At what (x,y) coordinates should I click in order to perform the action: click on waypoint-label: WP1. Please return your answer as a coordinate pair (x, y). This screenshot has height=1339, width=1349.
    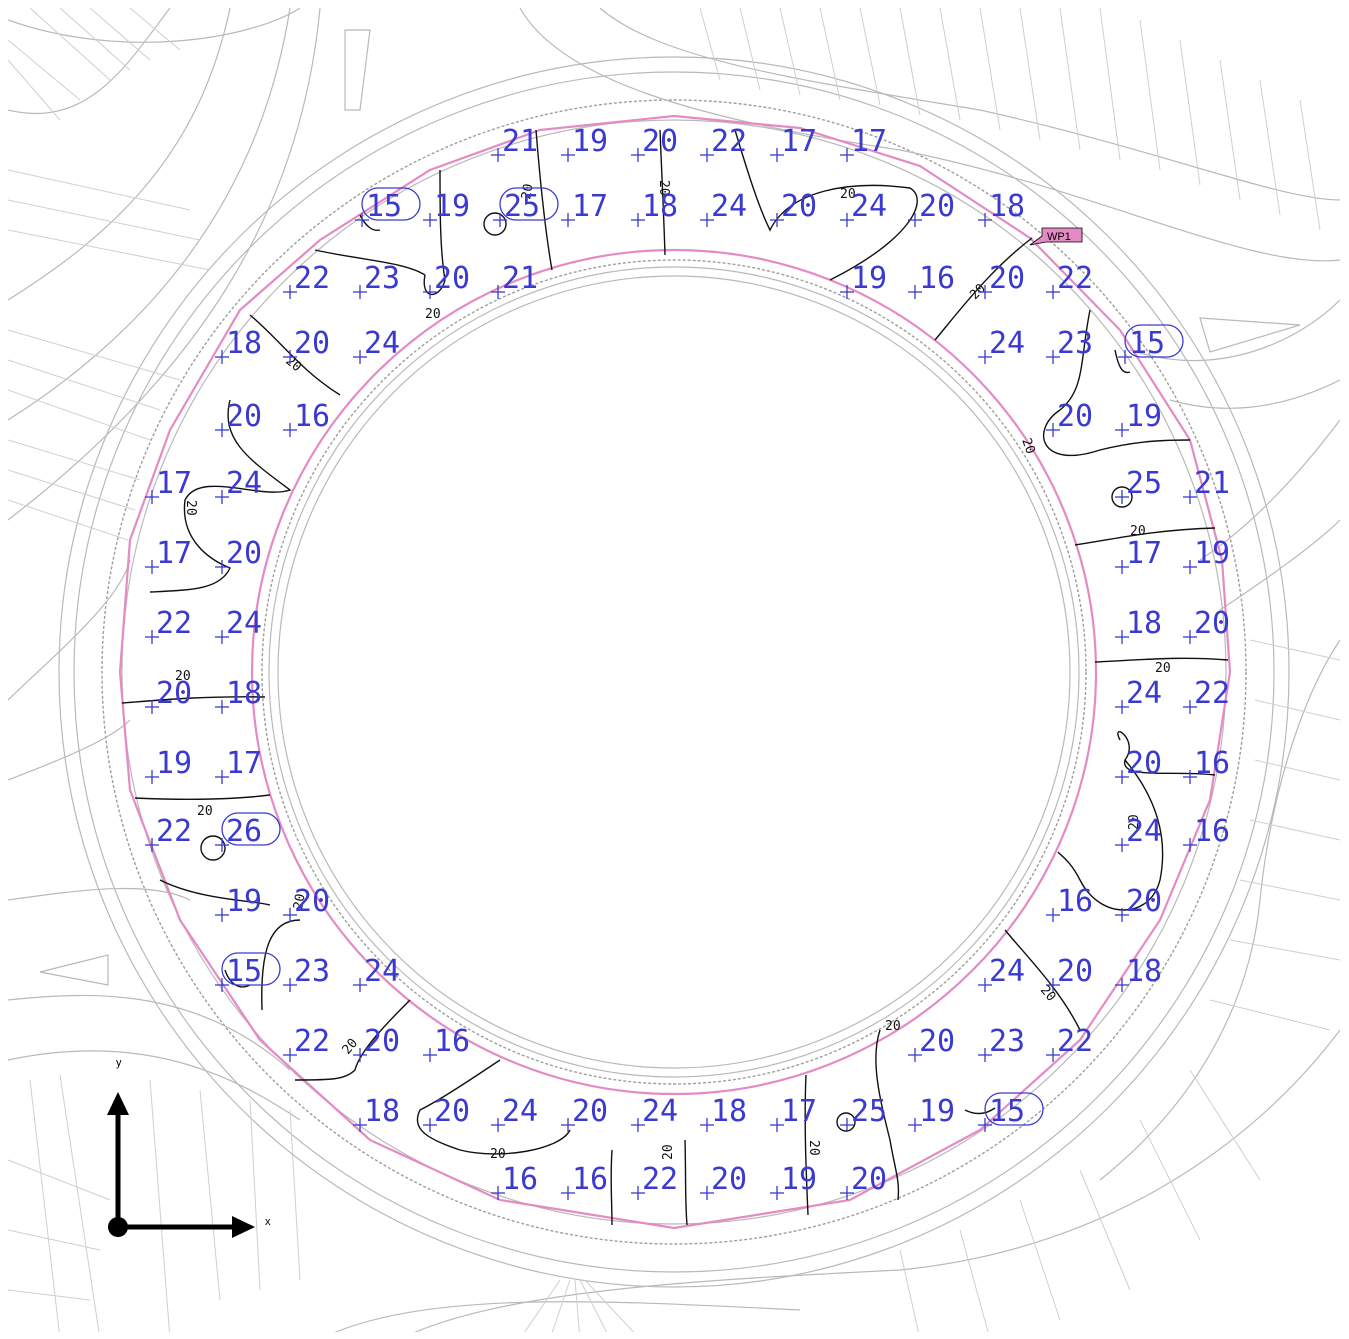
    Looking at the image, I should click on (1059, 237).